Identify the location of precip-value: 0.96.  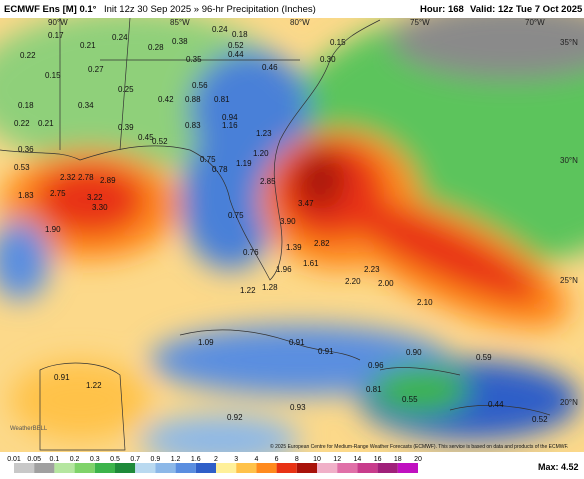
(376, 365).